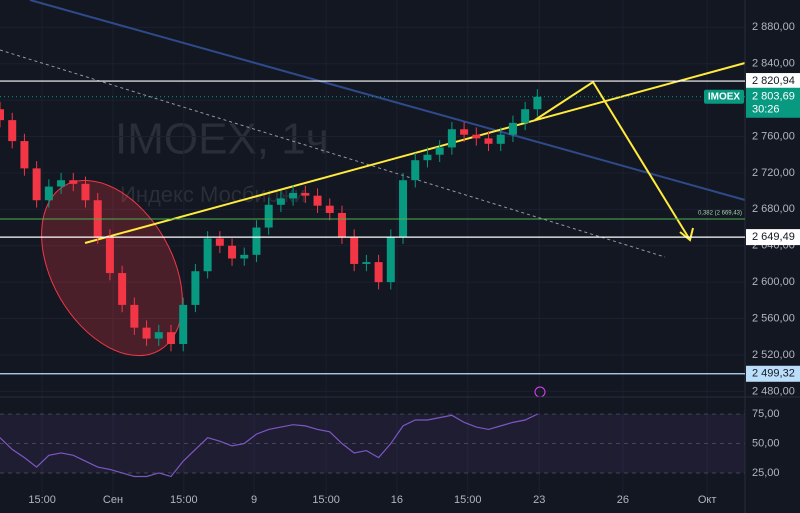 The width and height of the screenshot is (800, 513). Describe the element at coordinates (686, 234) in the screenshot. I see `arrow-head` at that location.